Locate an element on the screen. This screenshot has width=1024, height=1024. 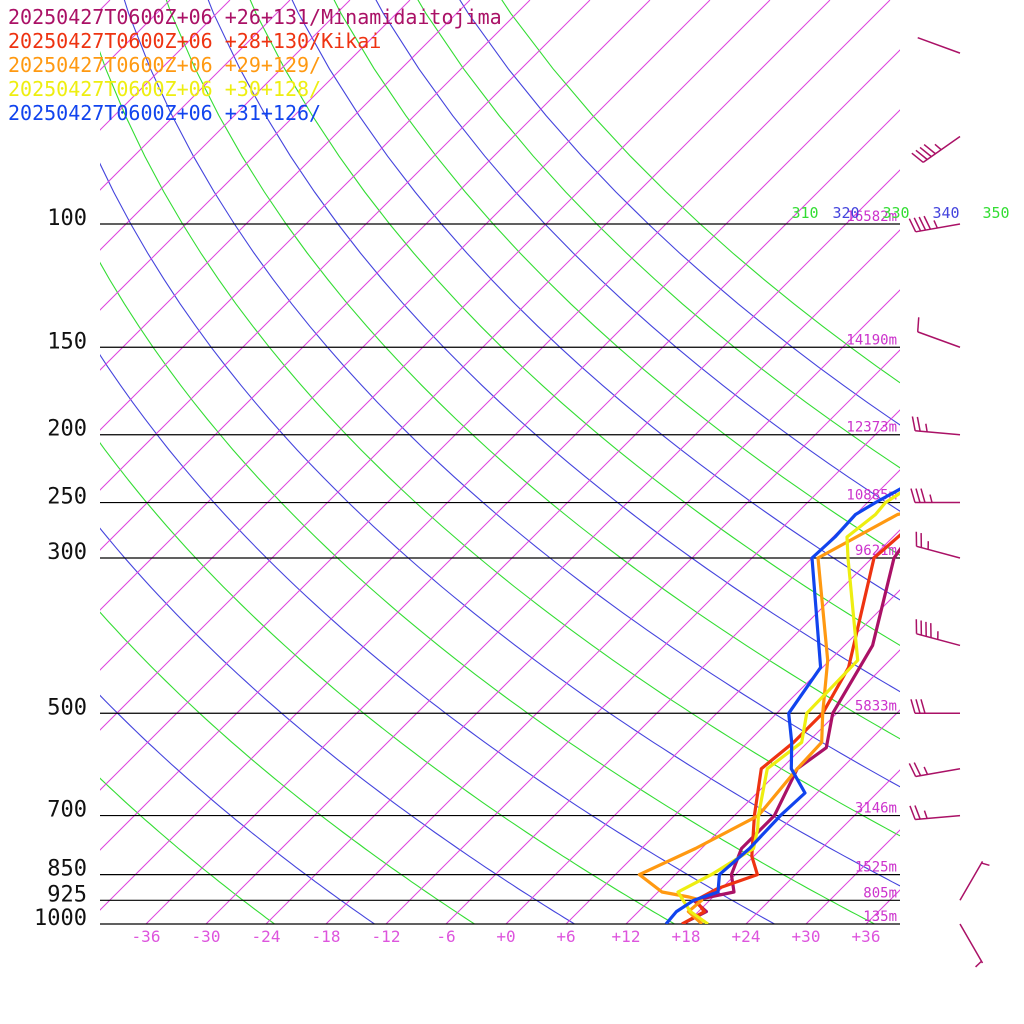
temperature-ticks: -36 -30 -24 -18 -12 -6 +0 +6 +12 +18 +24 +30 +36 is located at coordinates (506, 936).